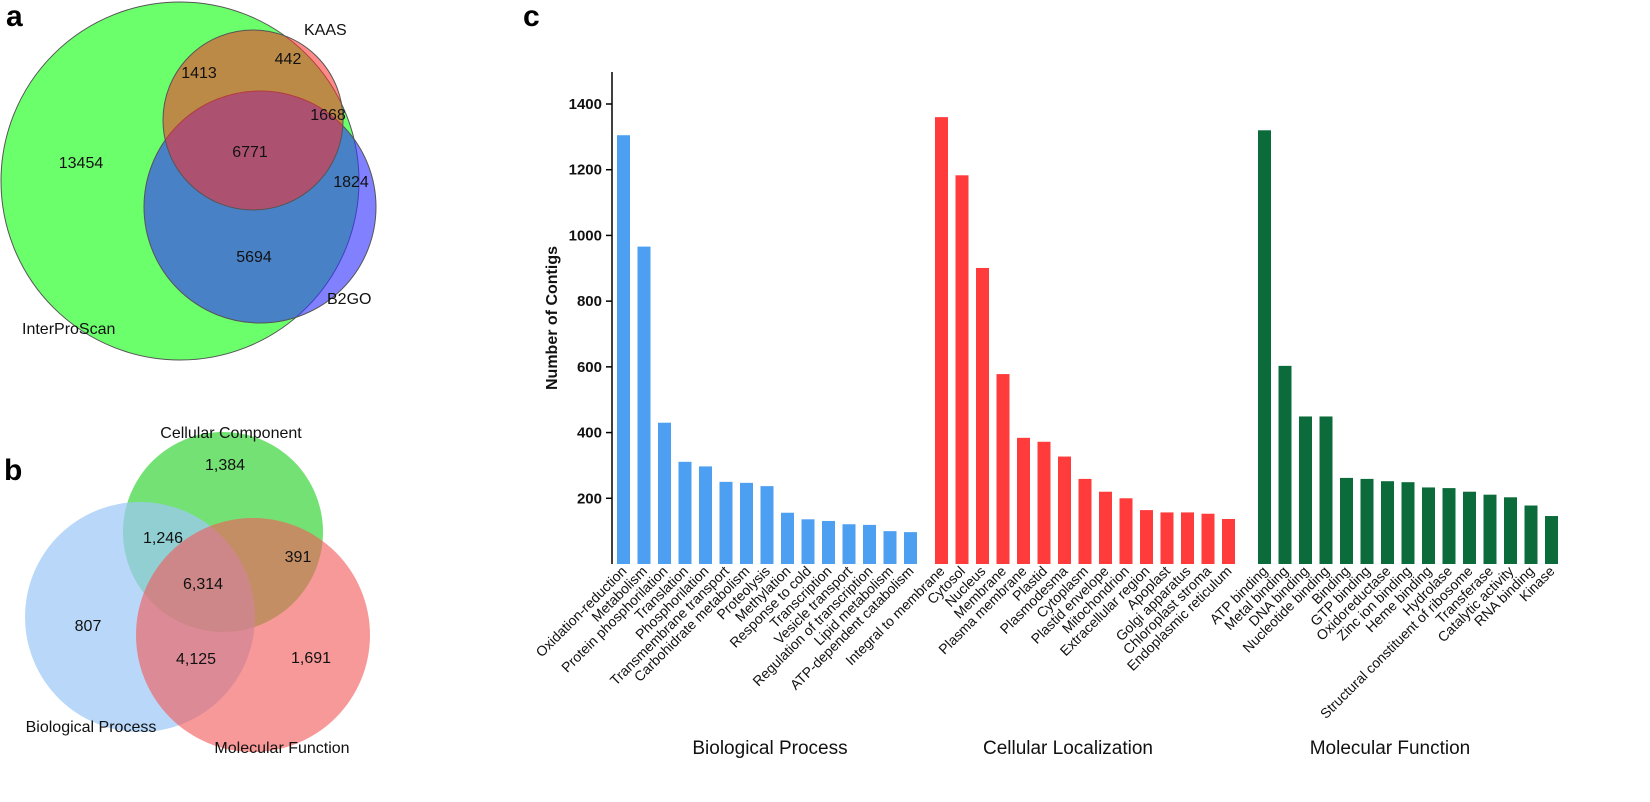  Describe the element at coordinates (68, 329) in the screenshot. I see `venn-a-interproscan-label: InterProScan` at that location.